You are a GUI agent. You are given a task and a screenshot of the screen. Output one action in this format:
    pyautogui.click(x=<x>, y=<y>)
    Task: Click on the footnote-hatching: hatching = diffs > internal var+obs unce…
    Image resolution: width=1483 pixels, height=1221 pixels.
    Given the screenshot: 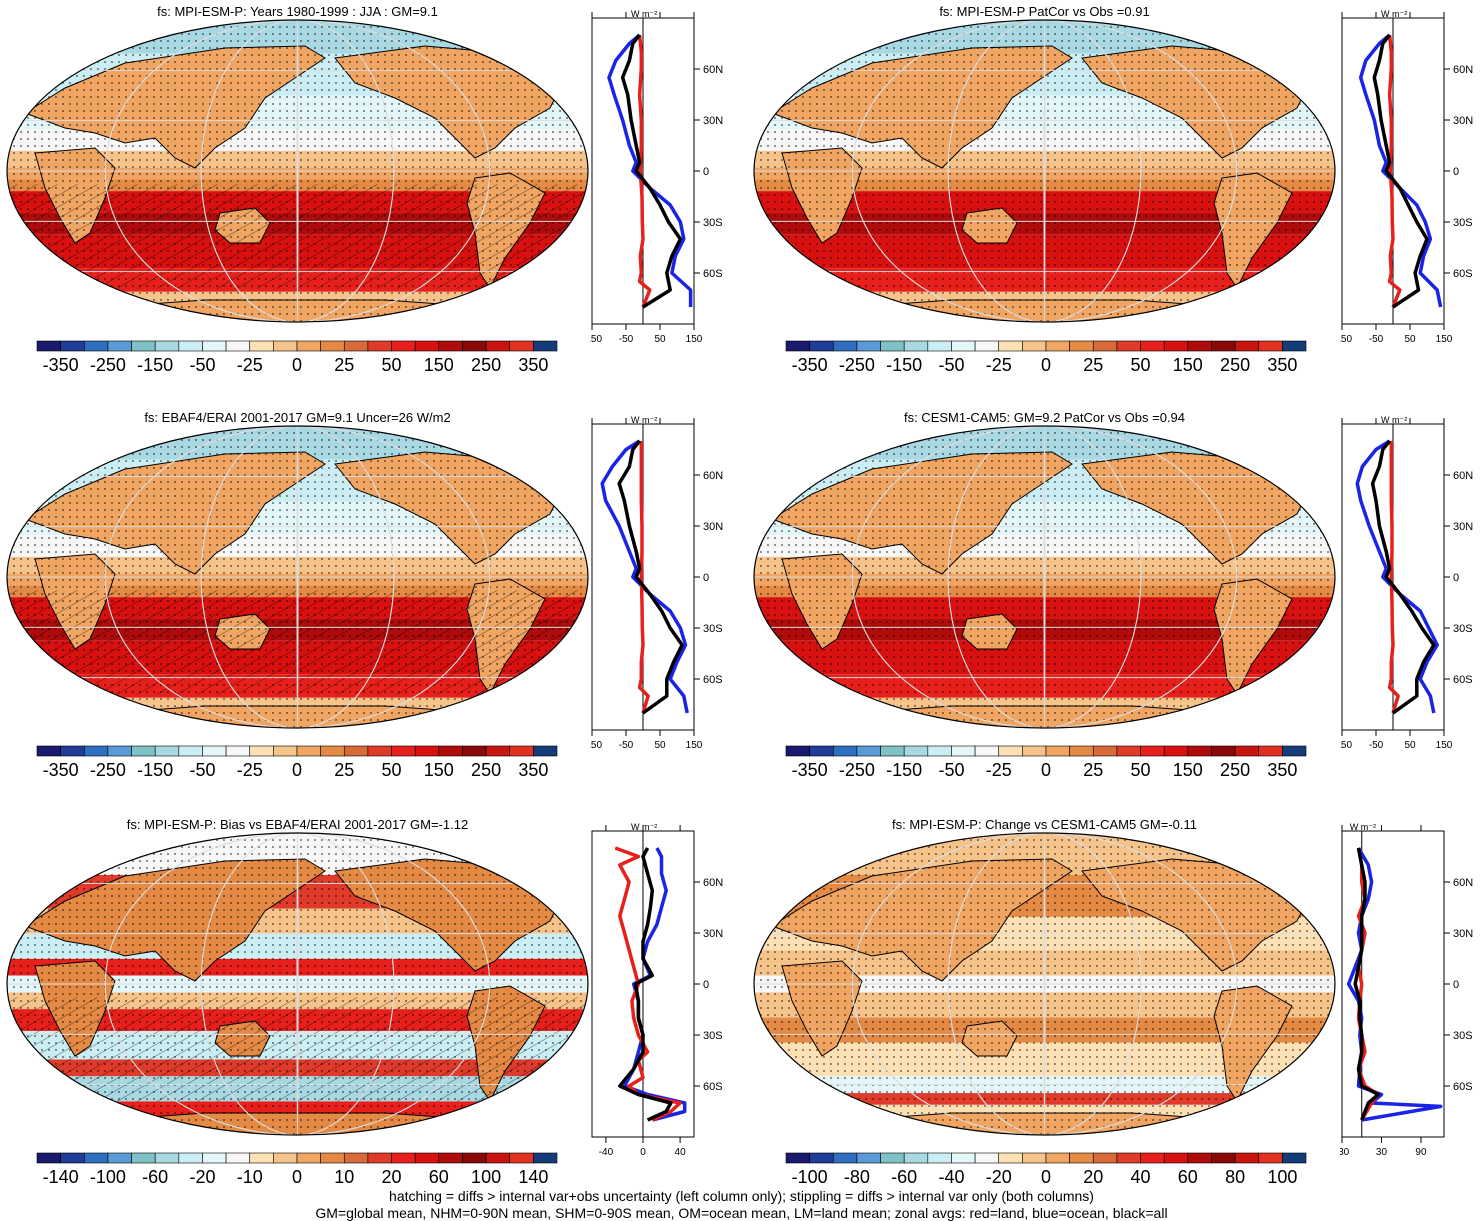 What is the action you would take?
    pyautogui.click(x=741, y=1196)
    